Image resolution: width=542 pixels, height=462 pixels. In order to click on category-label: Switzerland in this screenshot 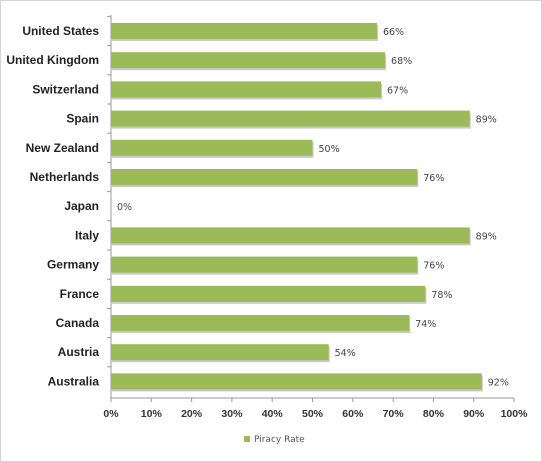, I will do `click(65, 89)`.